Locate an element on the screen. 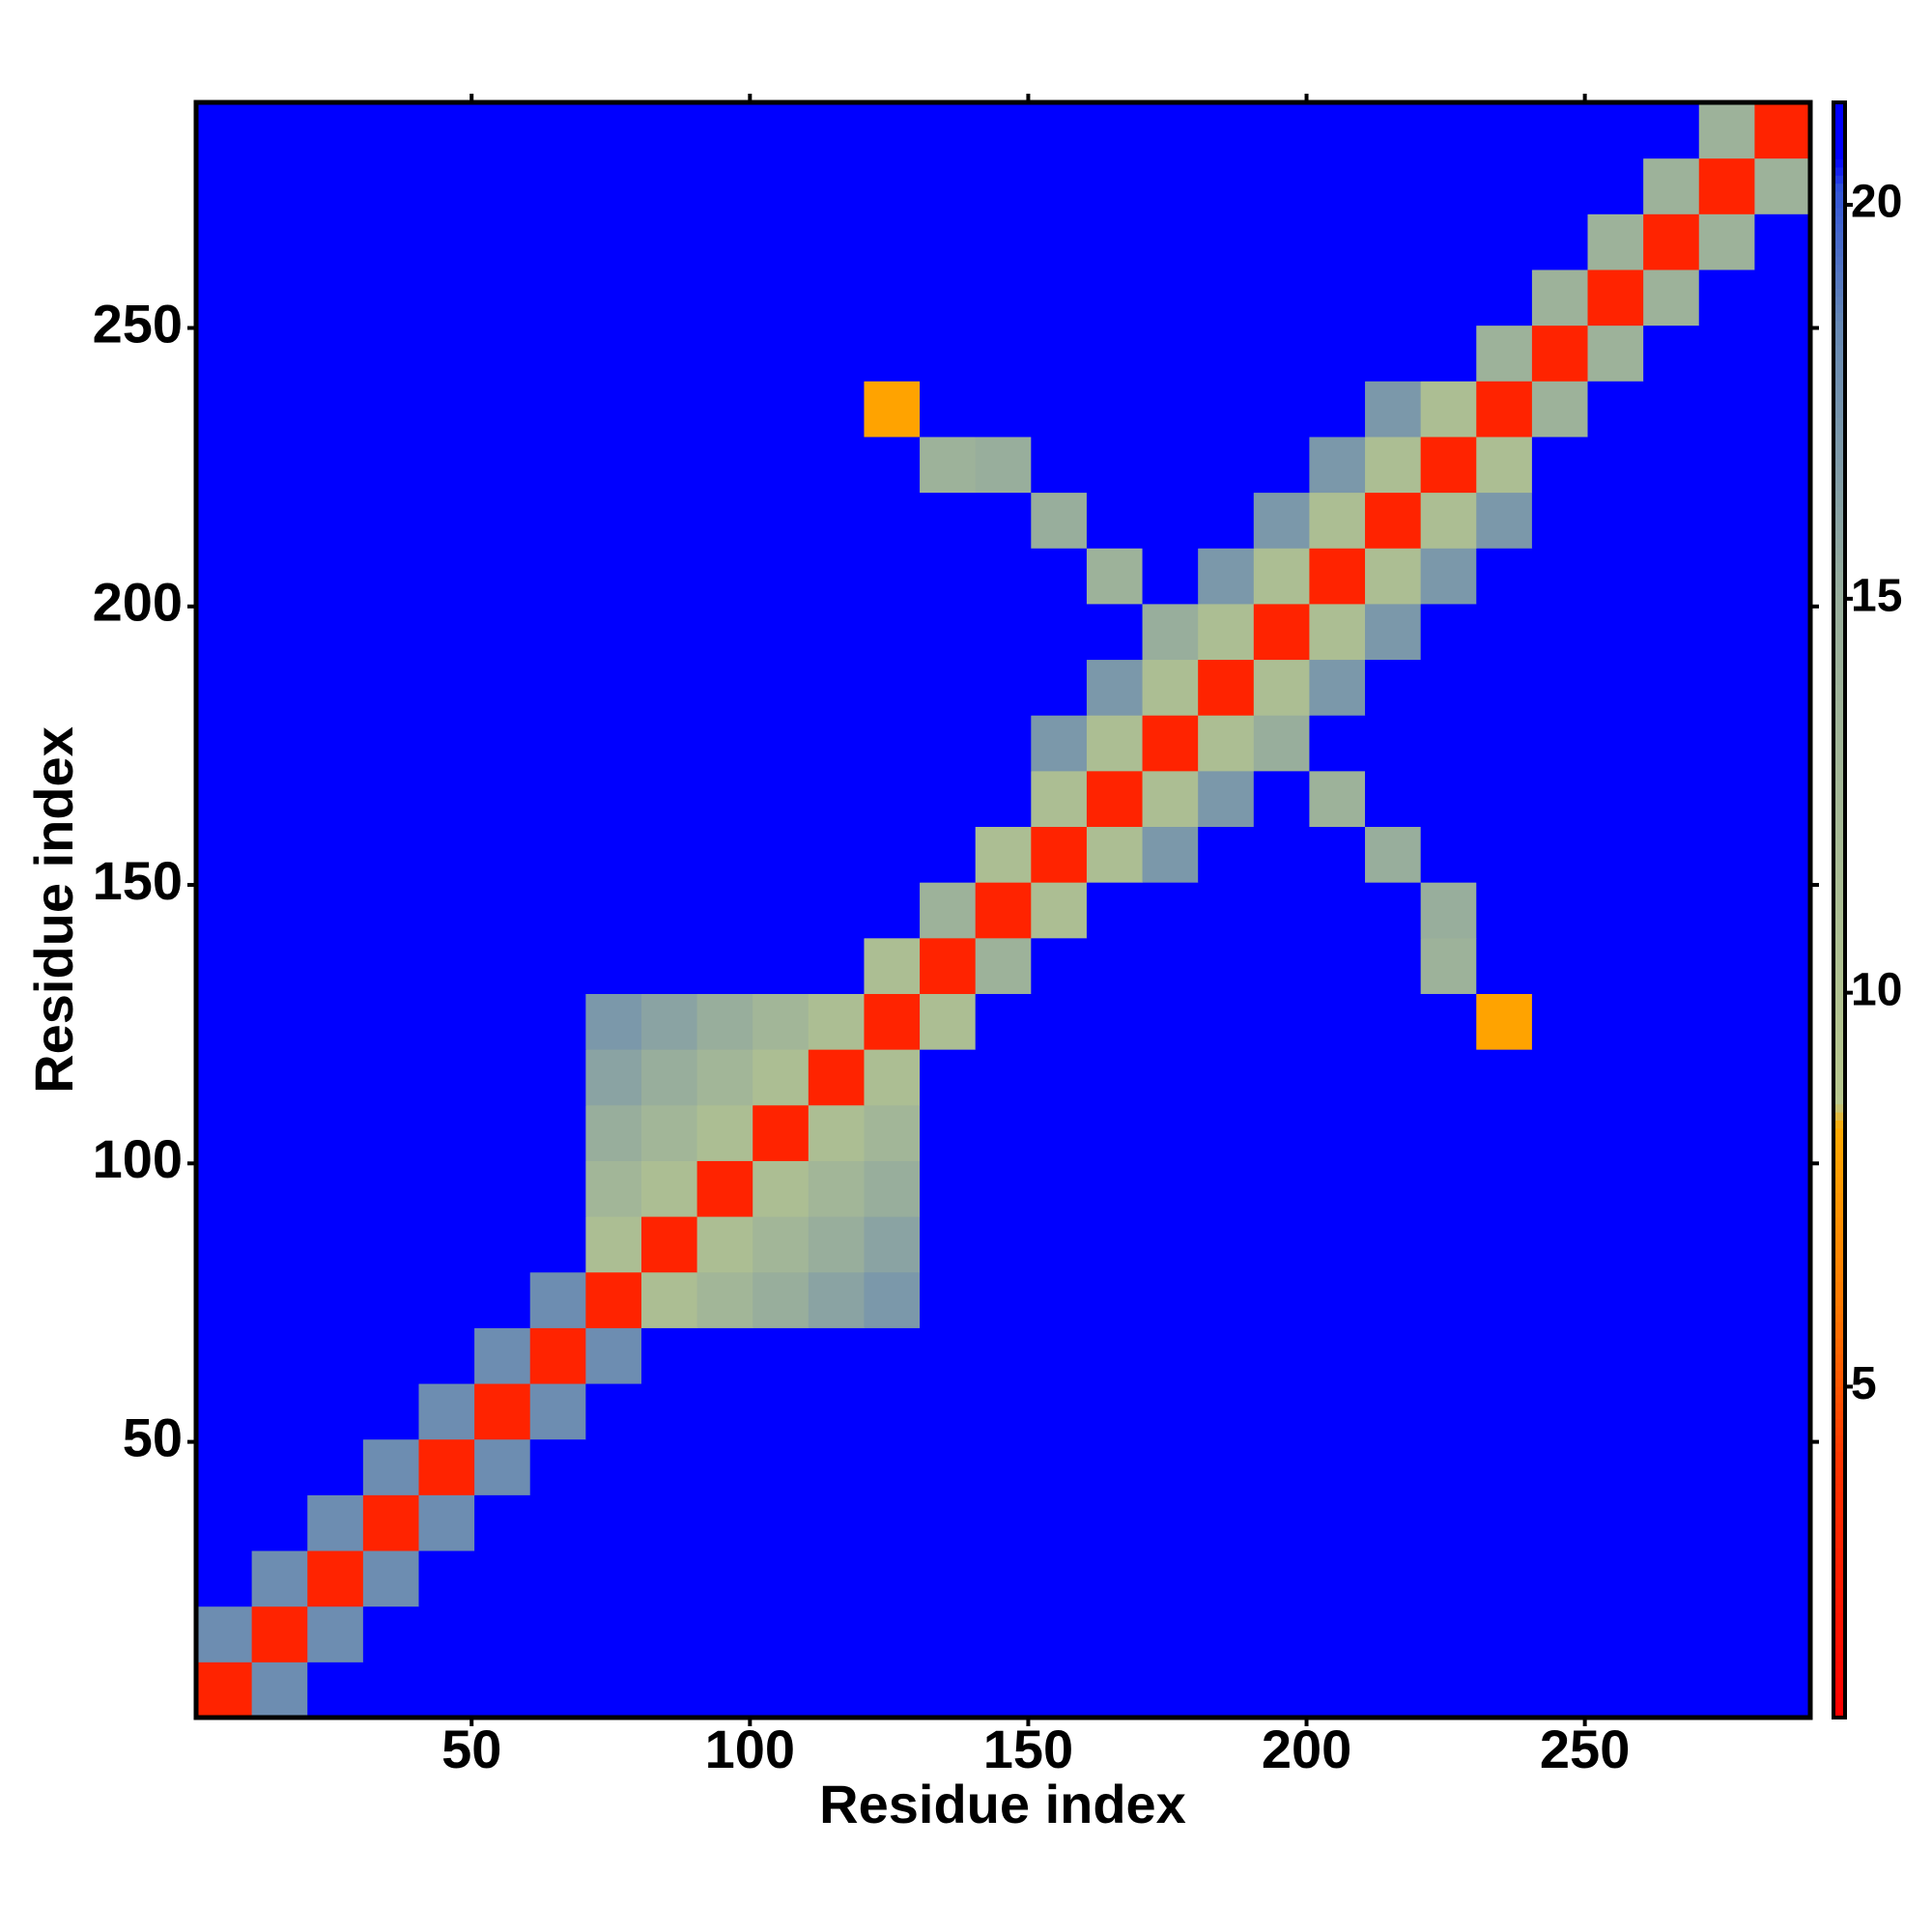 The height and width of the screenshot is (1932, 1932). y-tick-label: 50 is located at coordinates (153, 1436).